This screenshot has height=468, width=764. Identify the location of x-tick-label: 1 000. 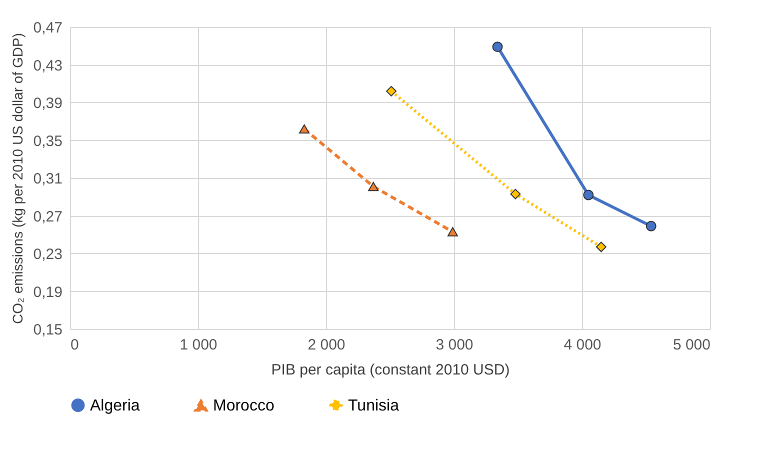
(199, 345).